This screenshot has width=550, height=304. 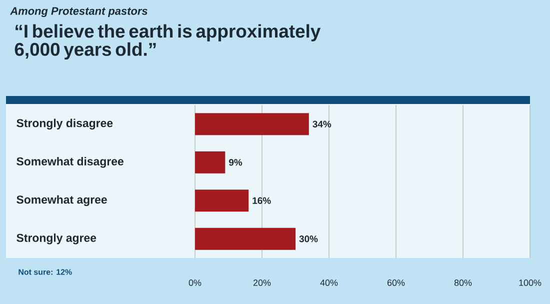 What do you see at coordinates (308, 239) in the screenshot?
I see `data-label: 30%` at bounding box center [308, 239].